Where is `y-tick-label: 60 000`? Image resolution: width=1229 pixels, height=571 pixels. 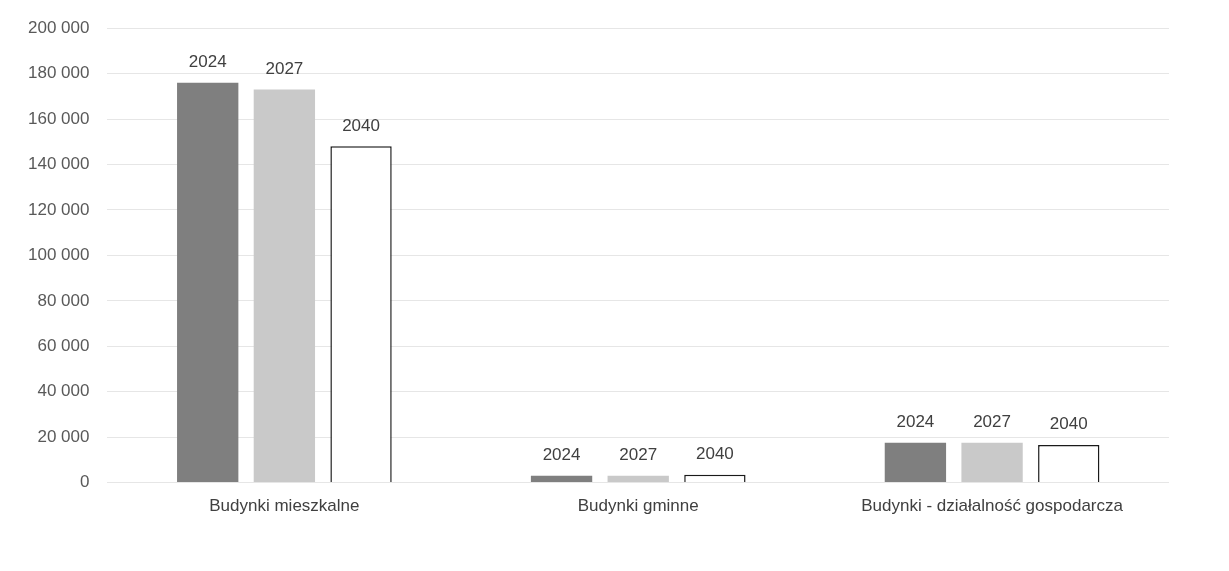
y-tick-label: 60 000 is located at coordinates (63, 345).